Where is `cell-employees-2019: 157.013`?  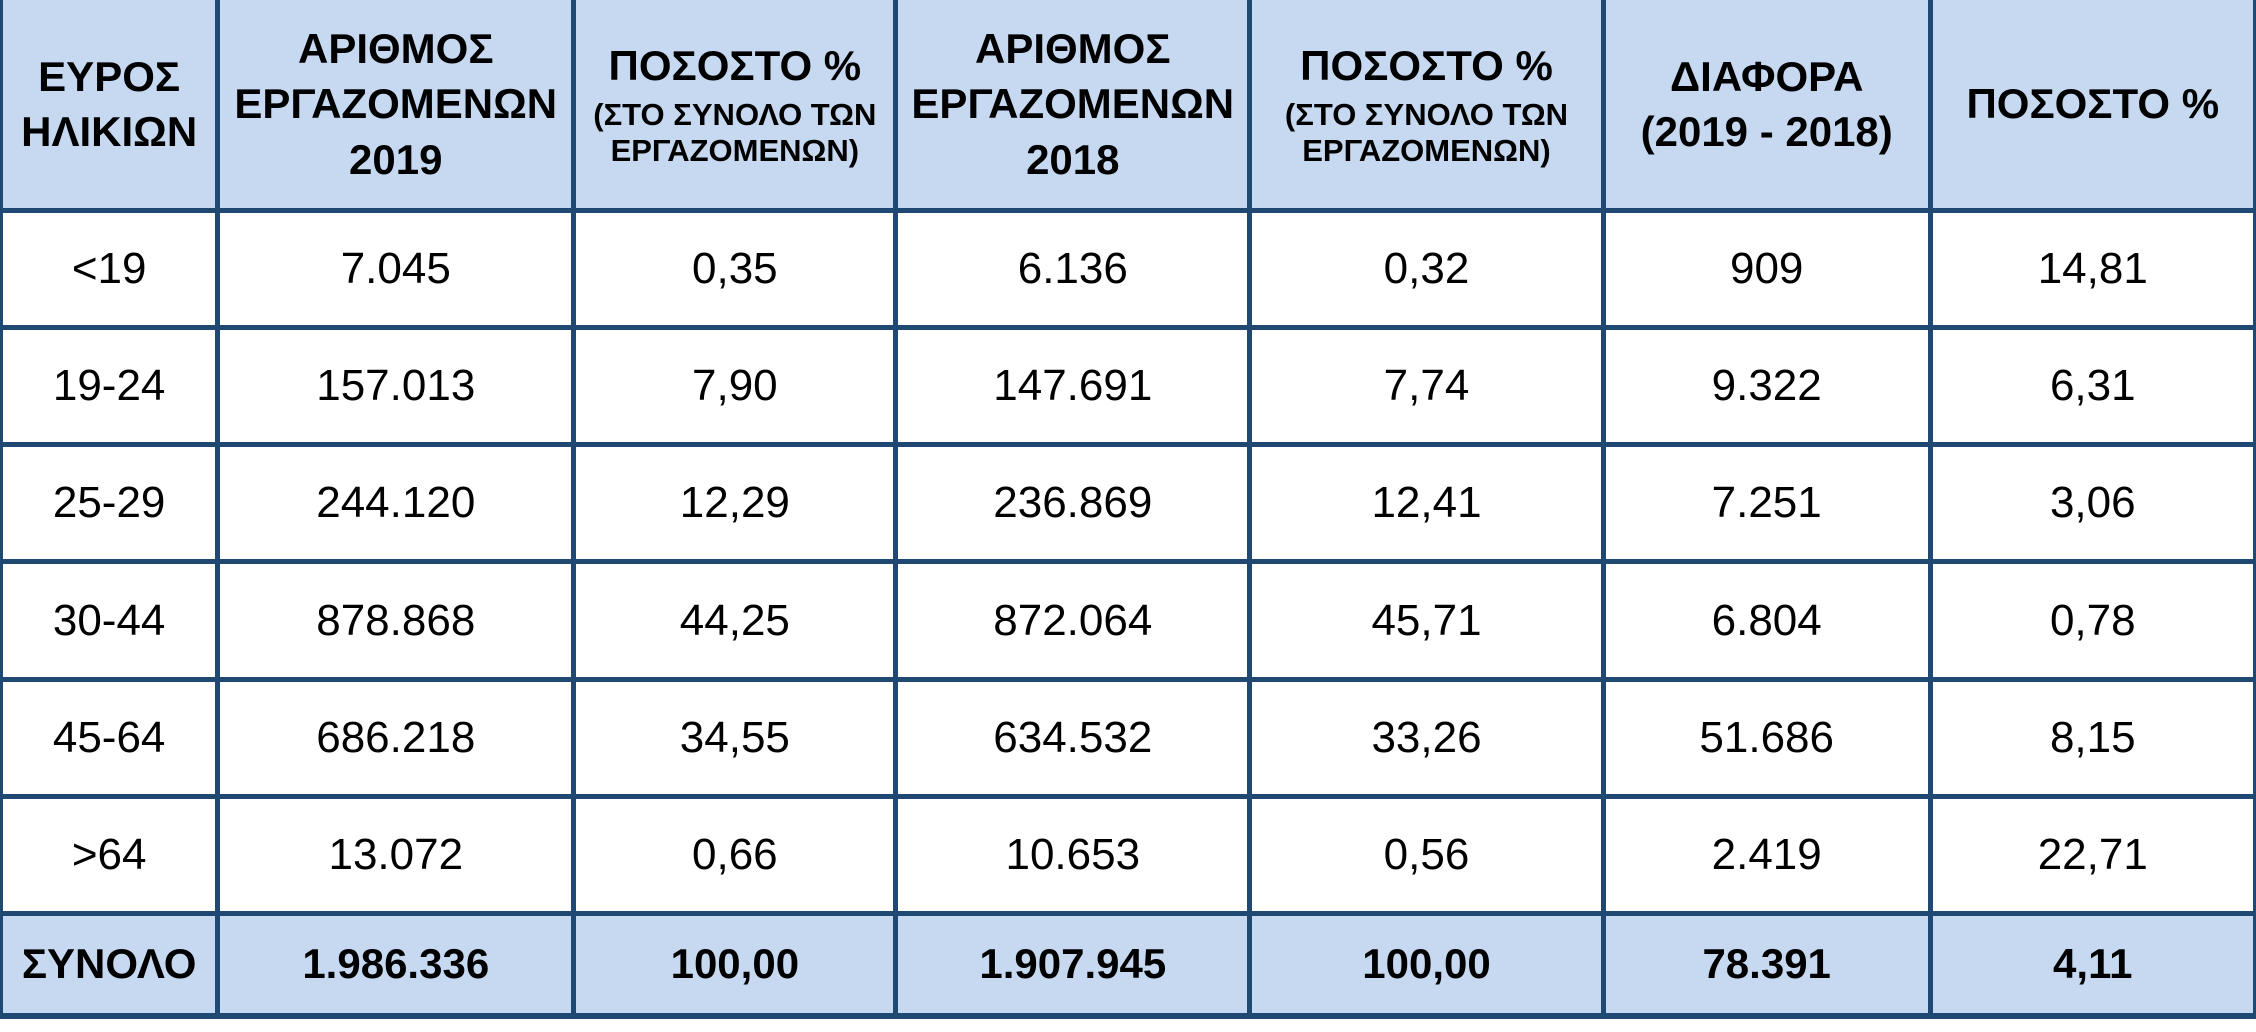
cell-employees-2019: 157.013 is located at coordinates (396, 386).